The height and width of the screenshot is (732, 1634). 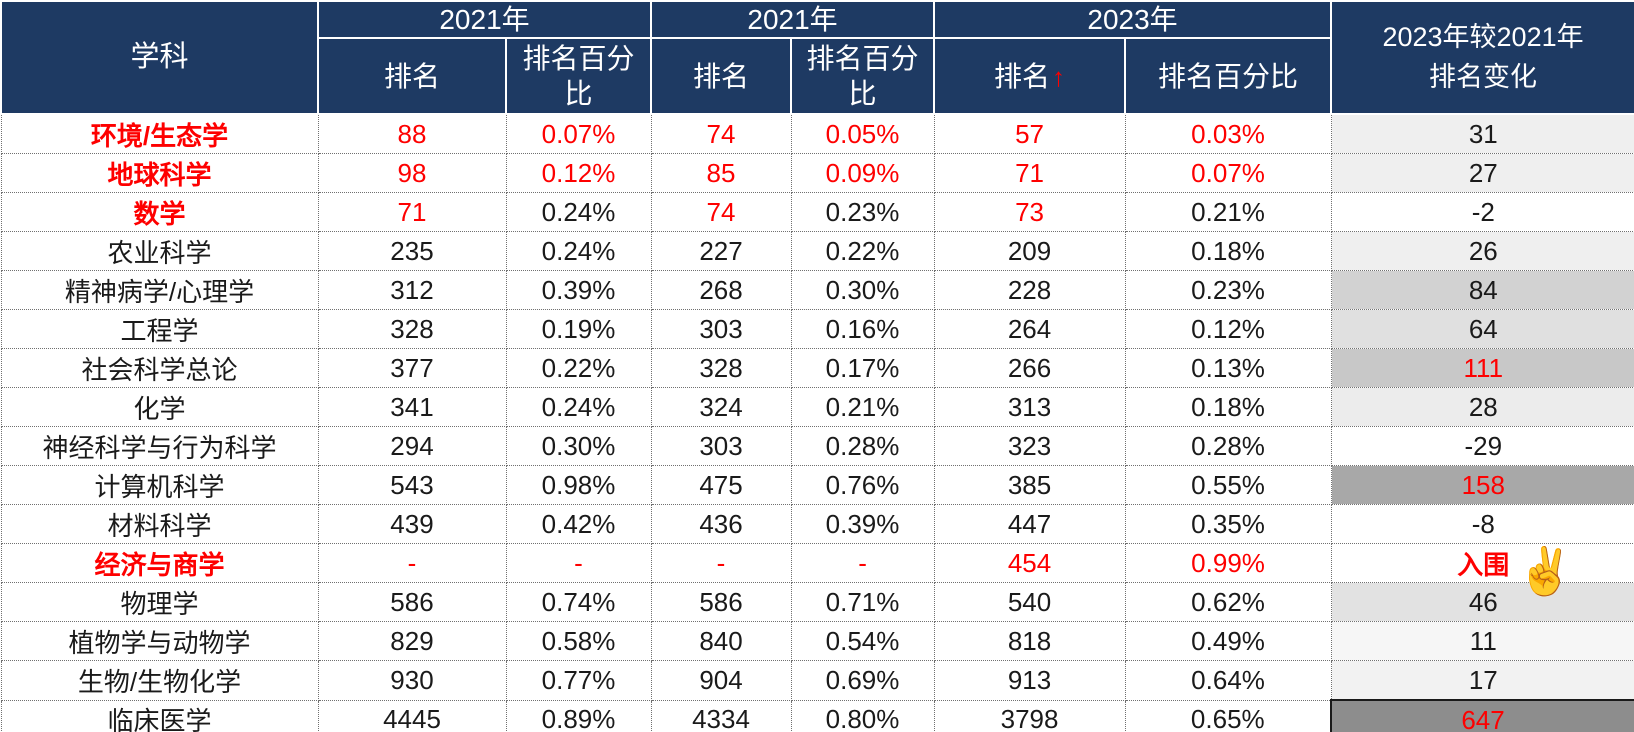 What do you see at coordinates (862, 368) in the screenshot?
I see `percentile-cell: 0.17%` at bounding box center [862, 368].